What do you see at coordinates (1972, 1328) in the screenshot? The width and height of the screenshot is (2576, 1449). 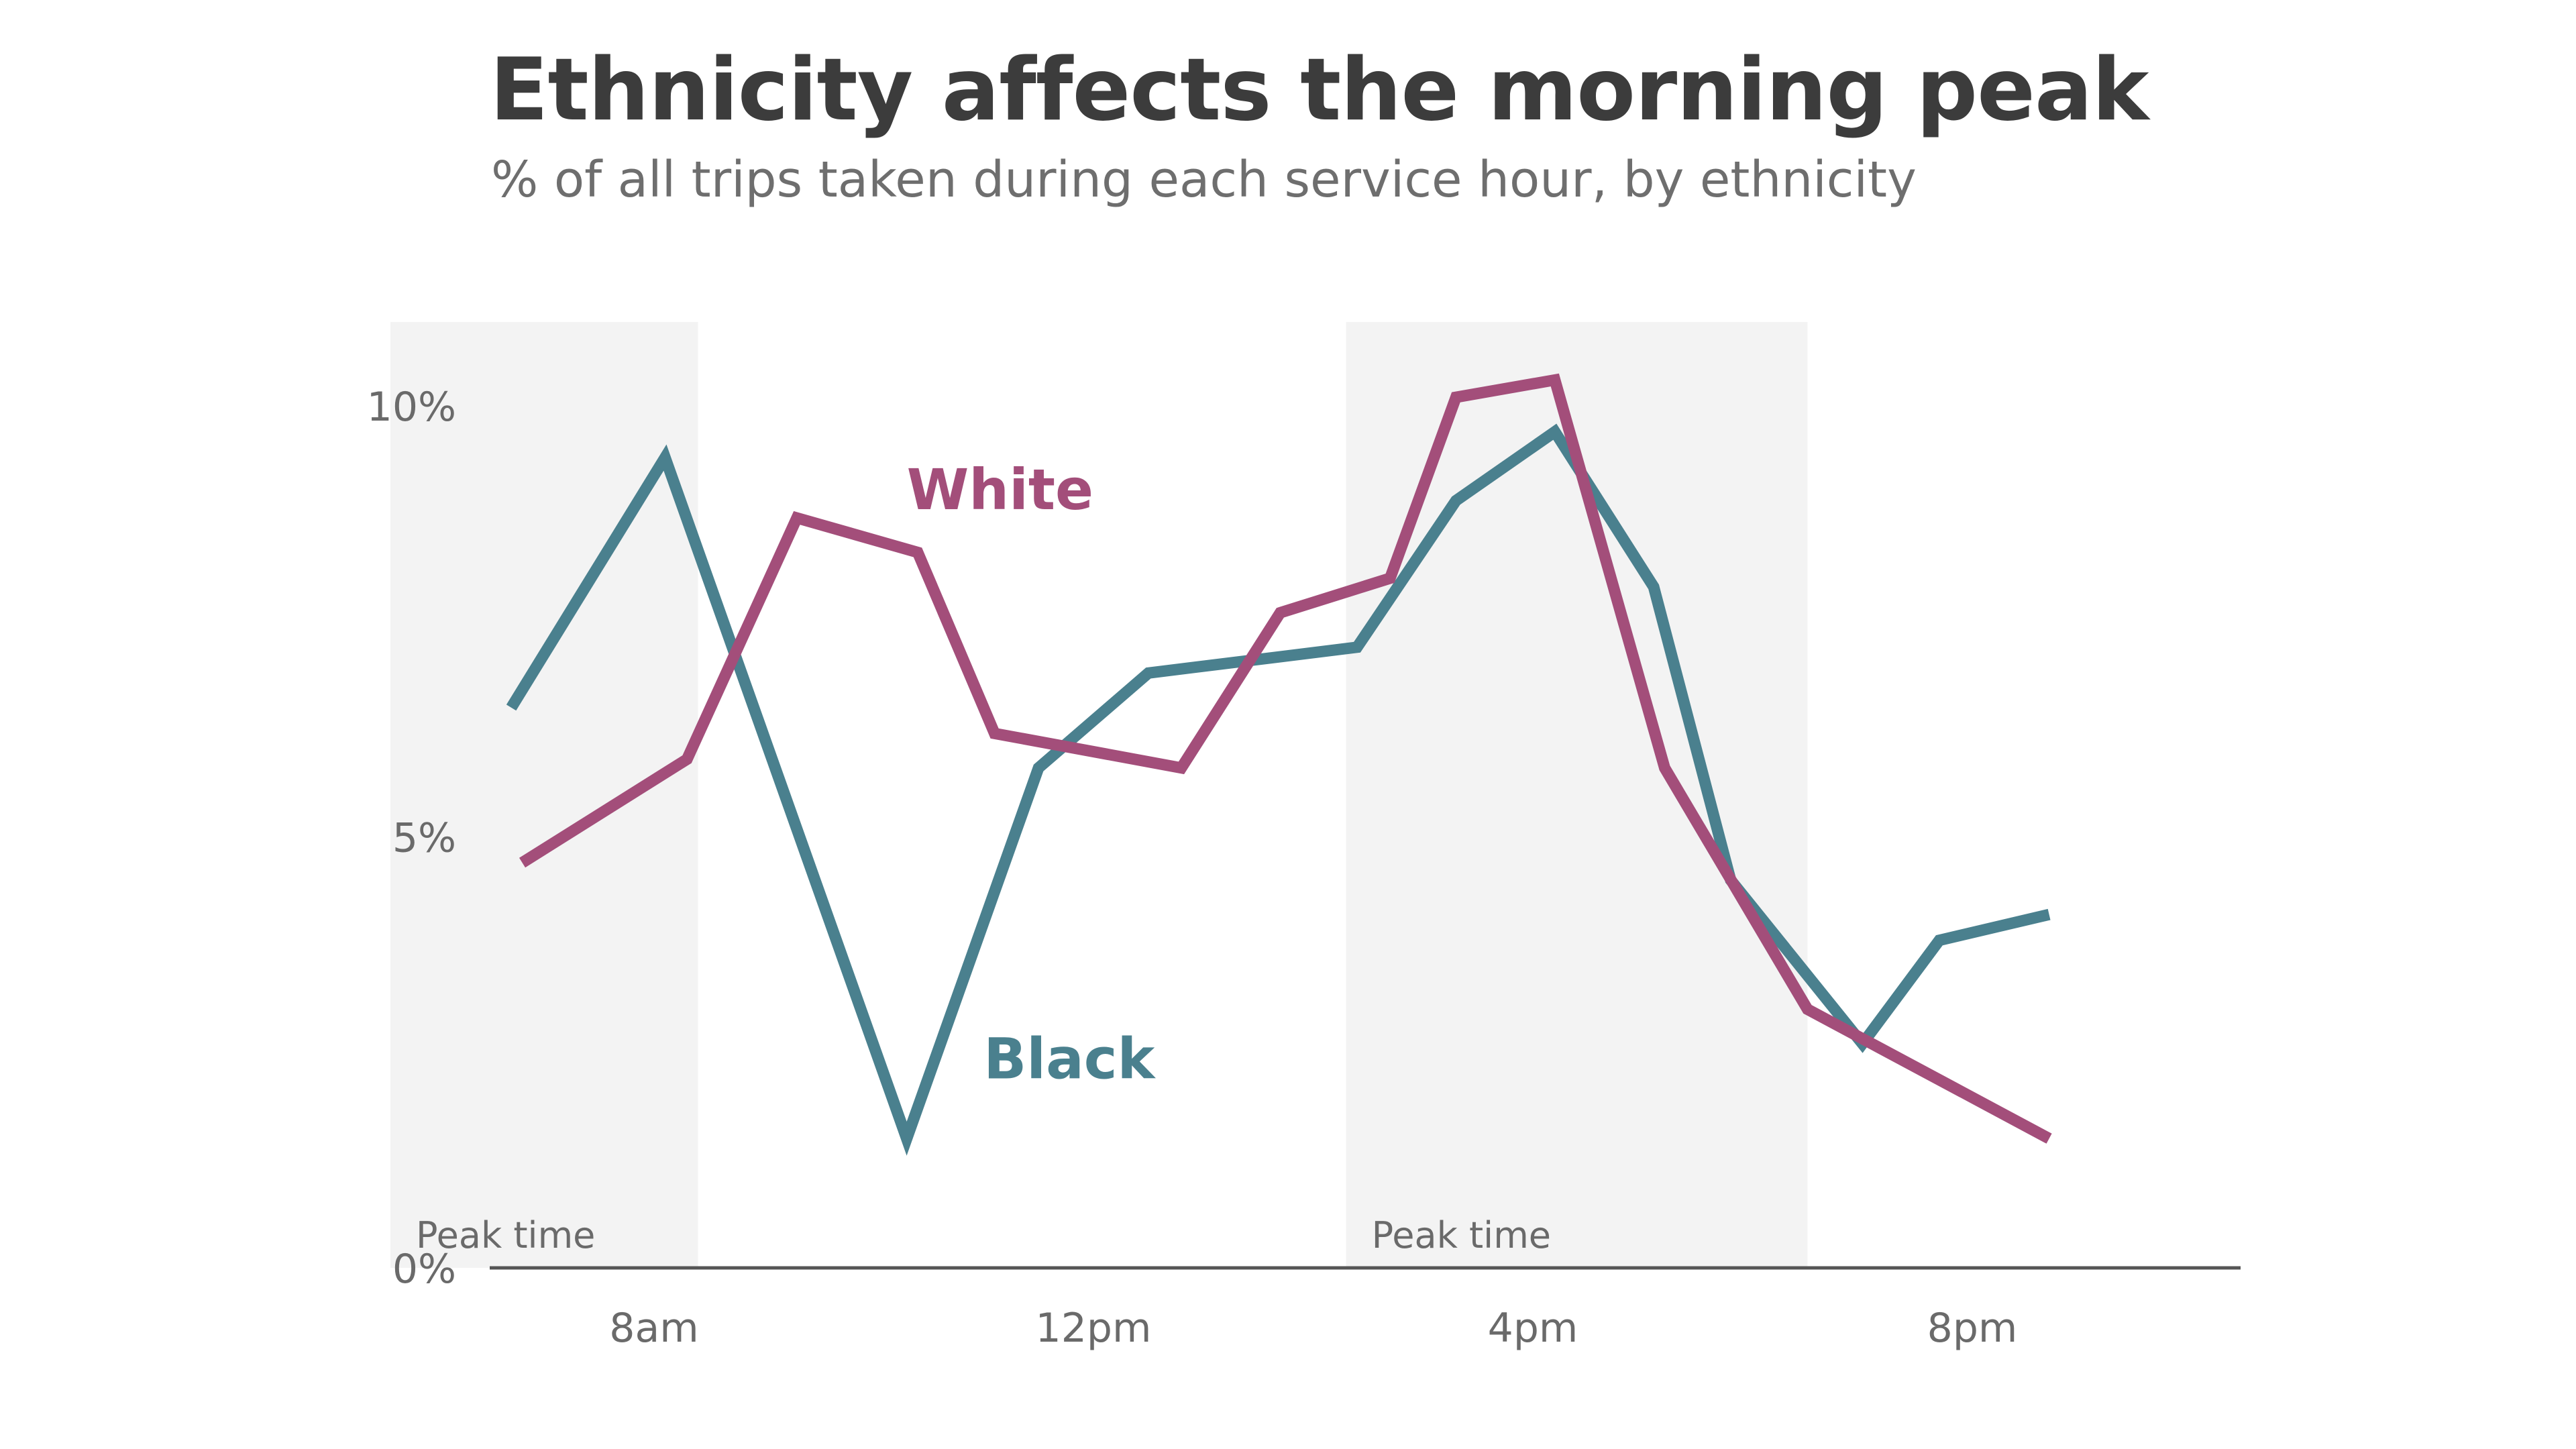 I see `x-tick-label: 8pm` at bounding box center [1972, 1328].